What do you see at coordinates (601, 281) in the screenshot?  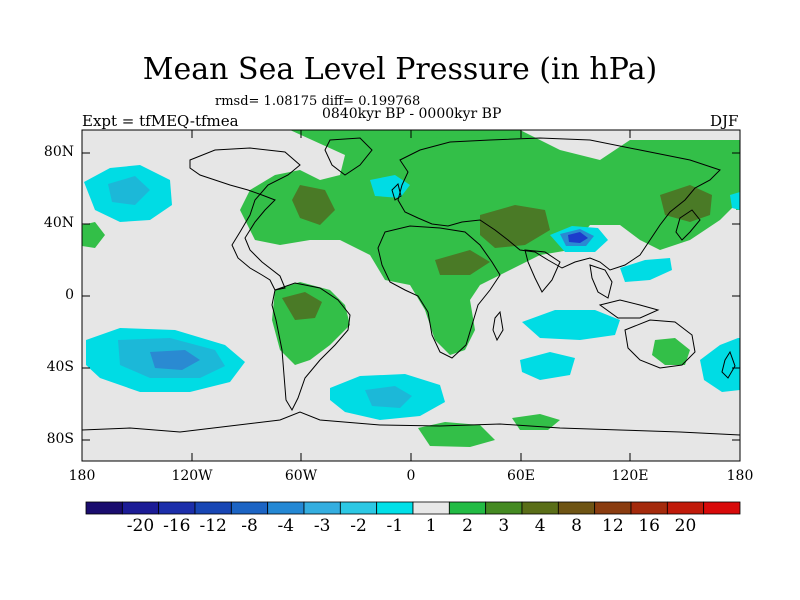 I see `coast-southeast-asia` at bounding box center [601, 281].